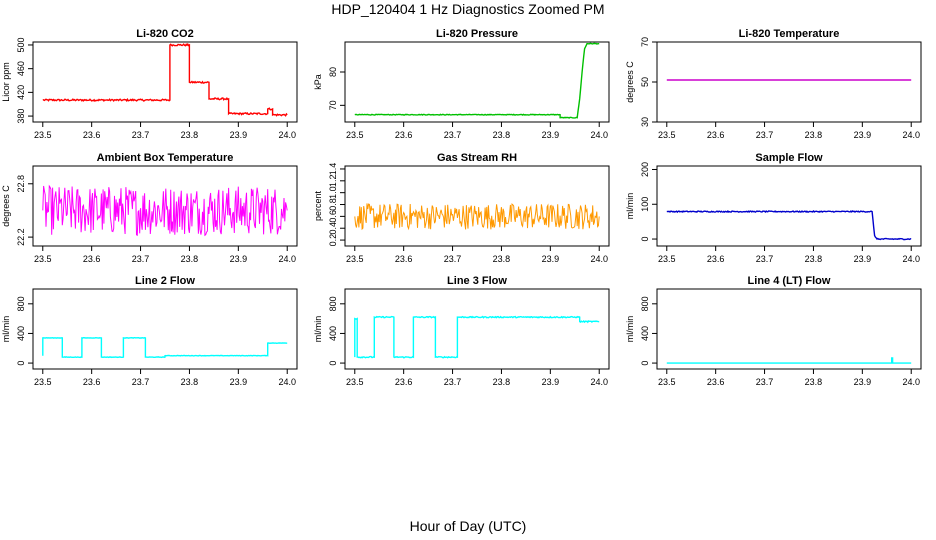  What do you see at coordinates (645, 82) in the screenshot?
I see `y-tick-label: 50` at bounding box center [645, 82].